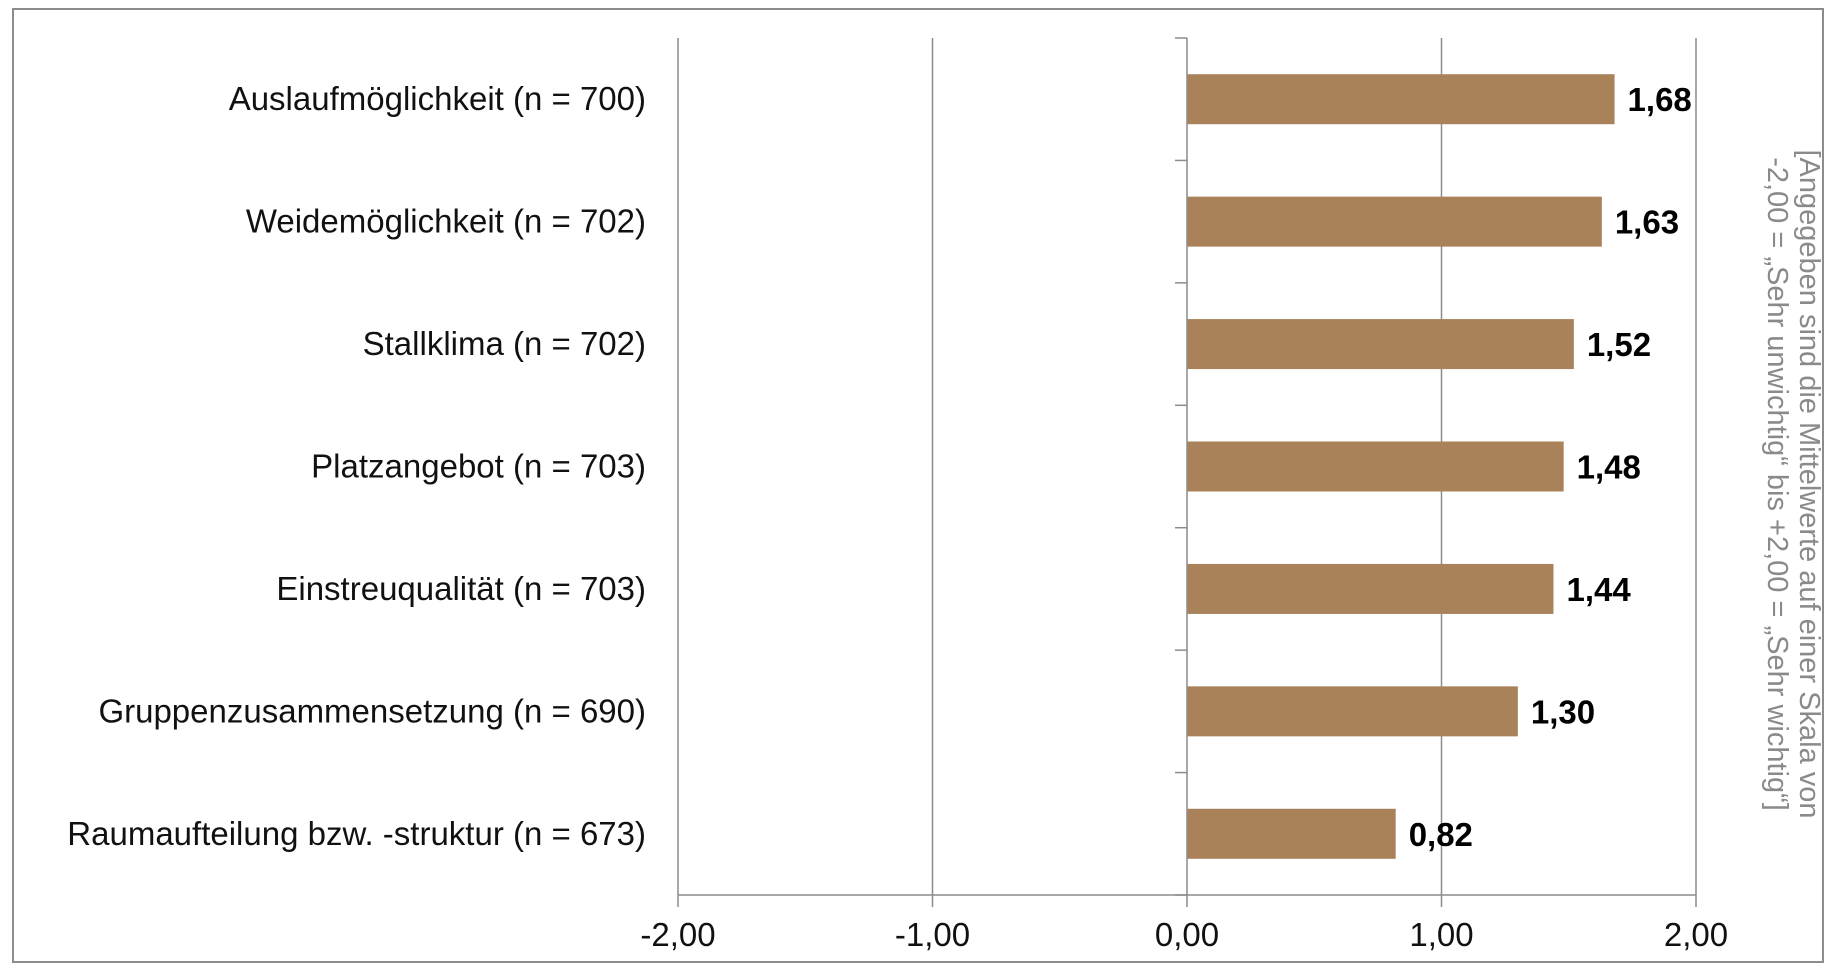  What do you see at coordinates (1441, 834) in the screenshot?
I see `data-label-6: 0,82` at bounding box center [1441, 834].